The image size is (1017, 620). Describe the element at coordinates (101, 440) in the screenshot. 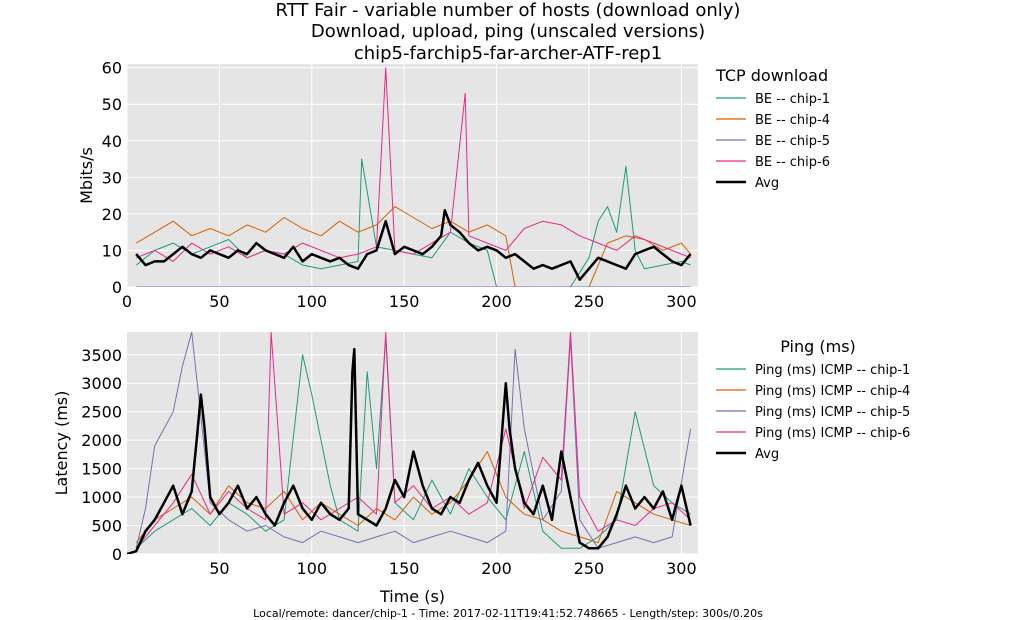

I see `y-tick-label: 2000` at that location.